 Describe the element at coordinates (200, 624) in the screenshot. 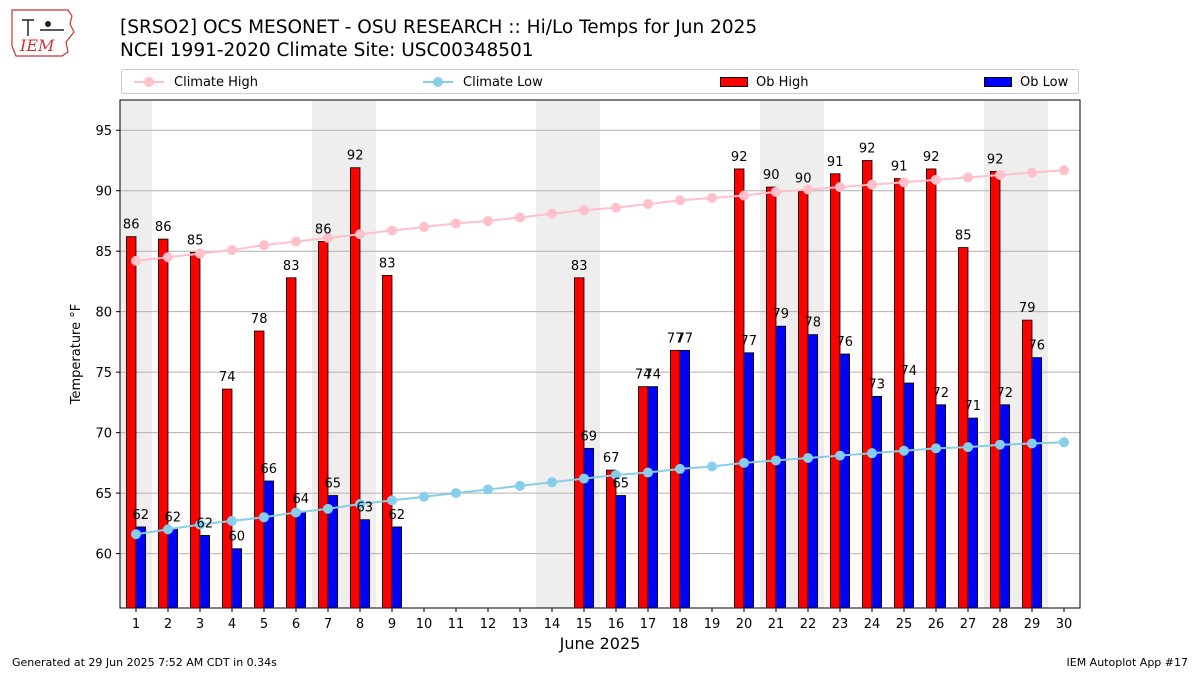

I see `x-tick-label: 3` at that location.